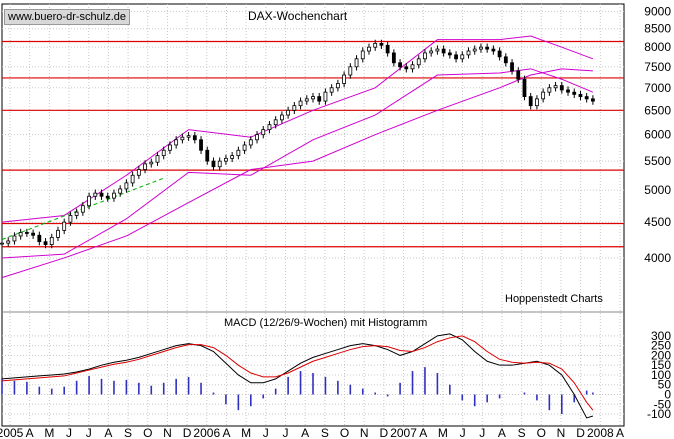 This screenshot has width=674, height=439. I want to click on y-tick-label: 9000, so click(657, 11).